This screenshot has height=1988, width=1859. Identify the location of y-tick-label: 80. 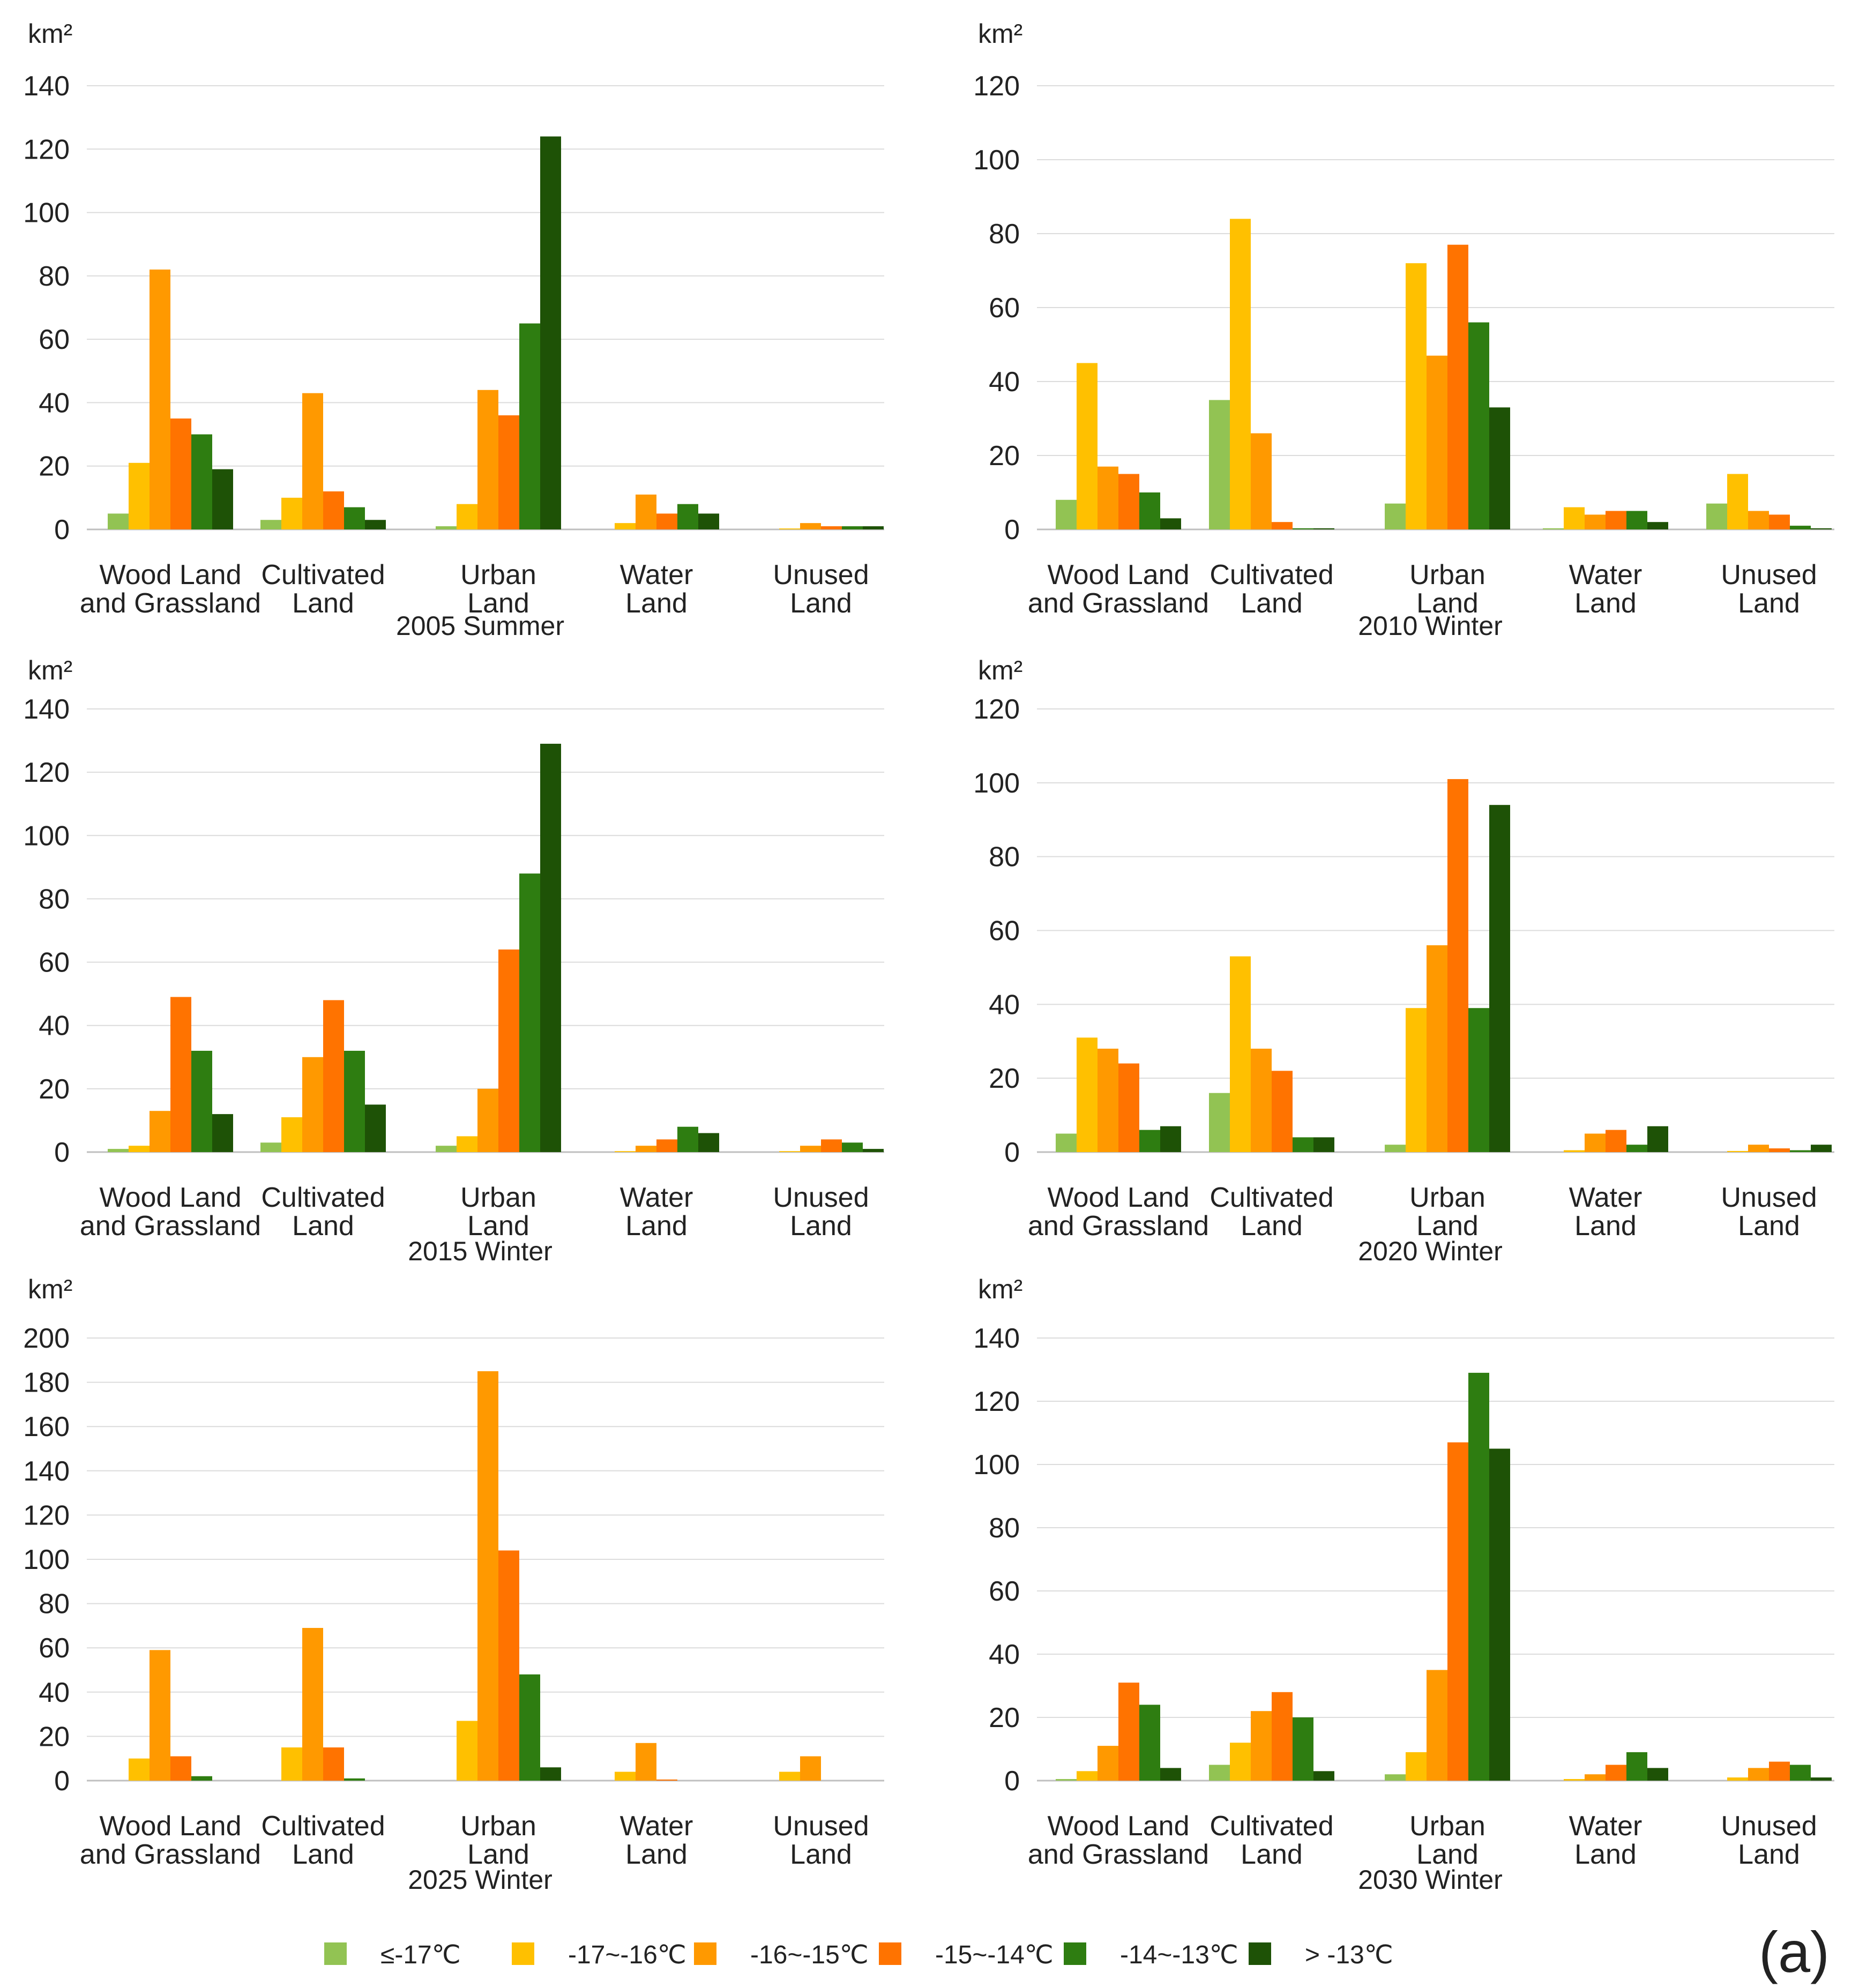
(54, 1604).